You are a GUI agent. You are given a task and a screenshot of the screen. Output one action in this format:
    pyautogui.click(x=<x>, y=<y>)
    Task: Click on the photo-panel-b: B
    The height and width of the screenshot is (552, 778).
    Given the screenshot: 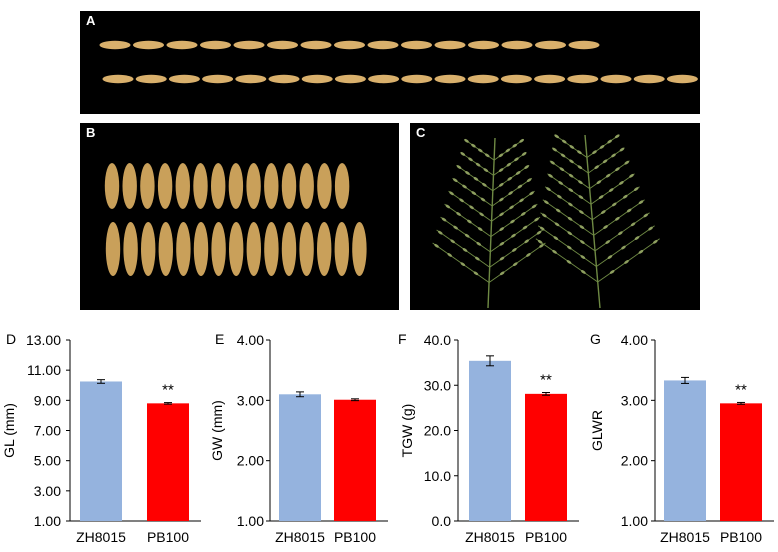 What is the action you would take?
    pyautogui.click(x=239, y=216)
    